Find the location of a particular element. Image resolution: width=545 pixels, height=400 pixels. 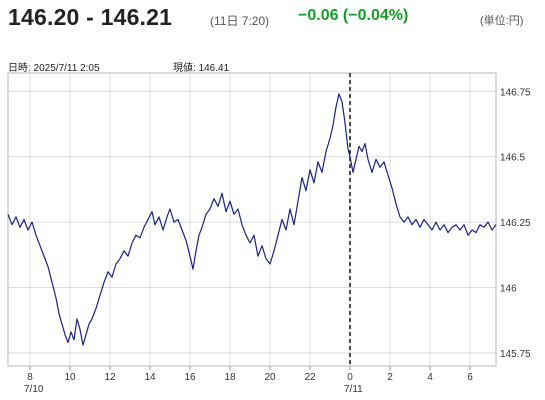

x-tick-label: 0 is located at coordinates (350, 377).